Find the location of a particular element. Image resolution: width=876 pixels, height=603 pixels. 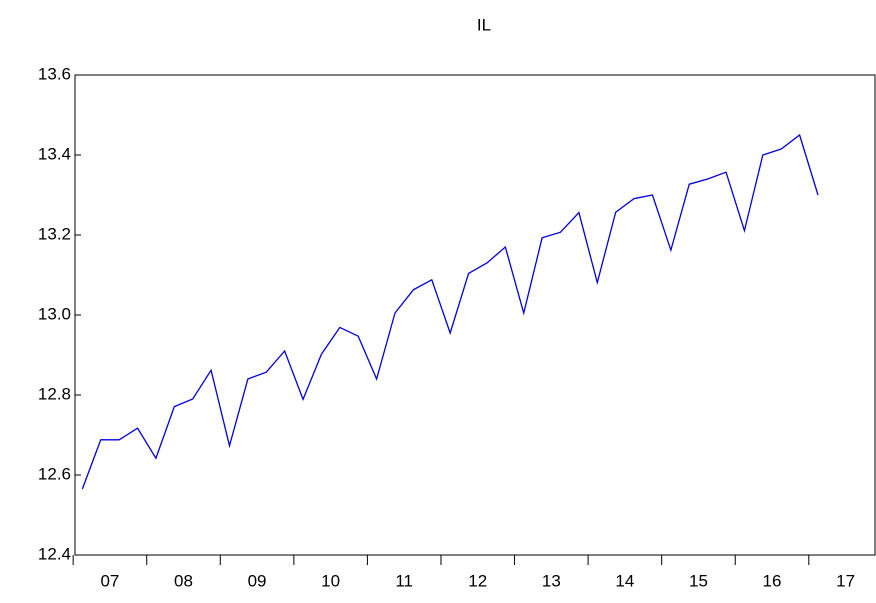

x-tick-label: 10 is located at coordinates (330, 580).